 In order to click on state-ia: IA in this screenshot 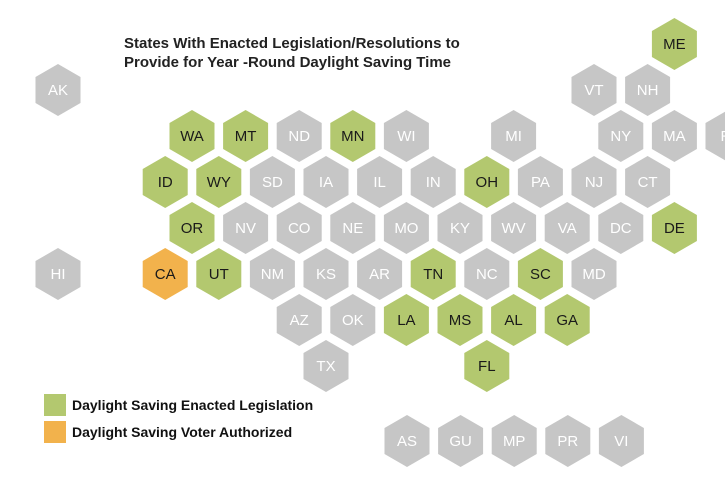, I will do `click(326, 182)`.